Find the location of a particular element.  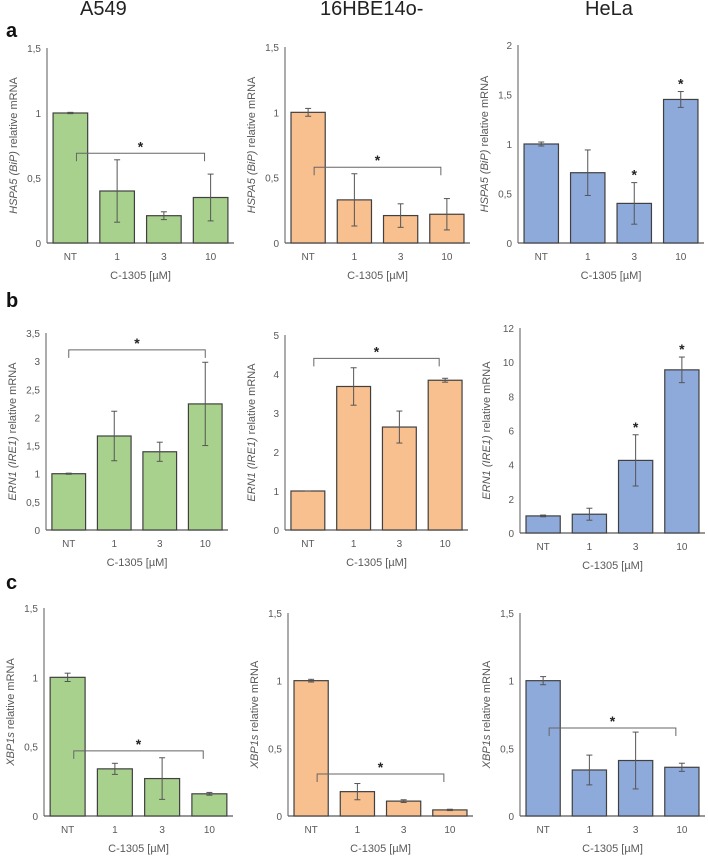

y-tick-label: 2,5 is located at coordinates (33, 390).